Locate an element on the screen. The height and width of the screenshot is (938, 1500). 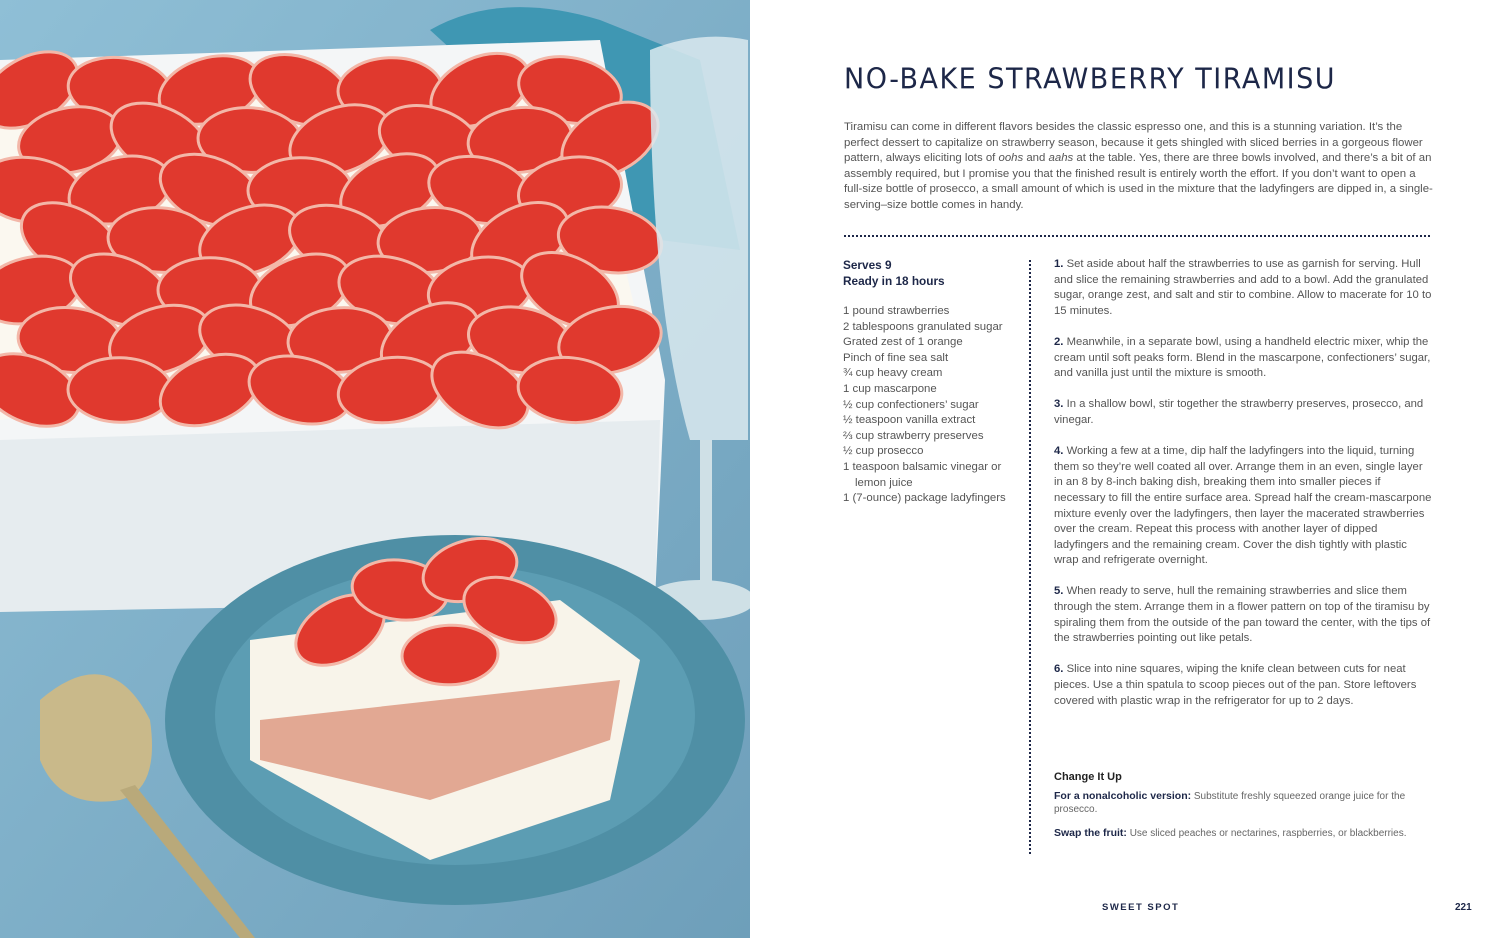
step-number: 4. is located at coordinates (1059, 451).